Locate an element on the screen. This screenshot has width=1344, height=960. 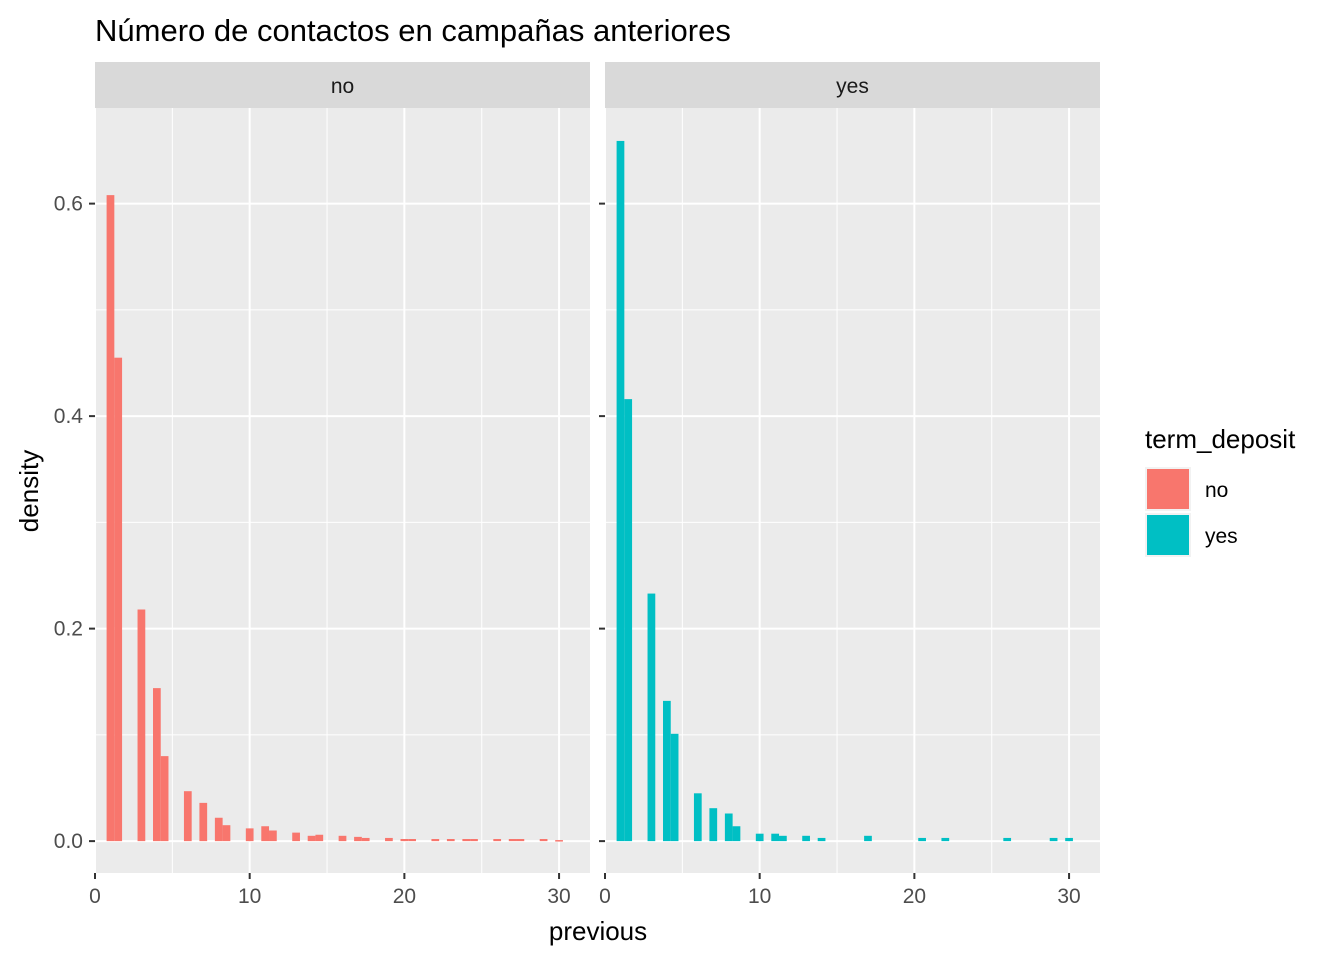
y-tick-label: 0.2 is located at coordinates (68, 629).